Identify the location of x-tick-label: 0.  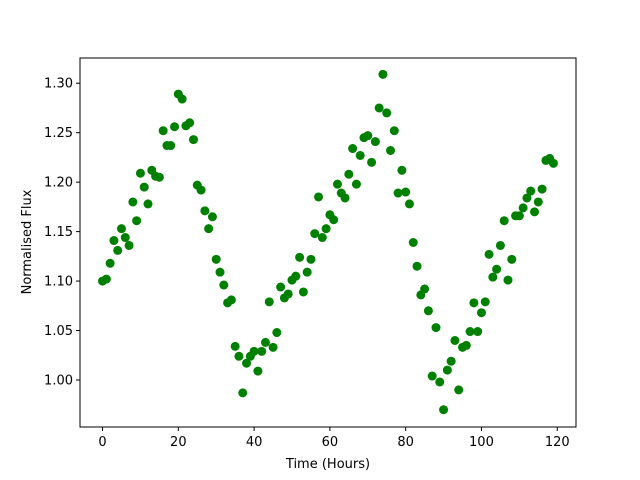
(102, 442).